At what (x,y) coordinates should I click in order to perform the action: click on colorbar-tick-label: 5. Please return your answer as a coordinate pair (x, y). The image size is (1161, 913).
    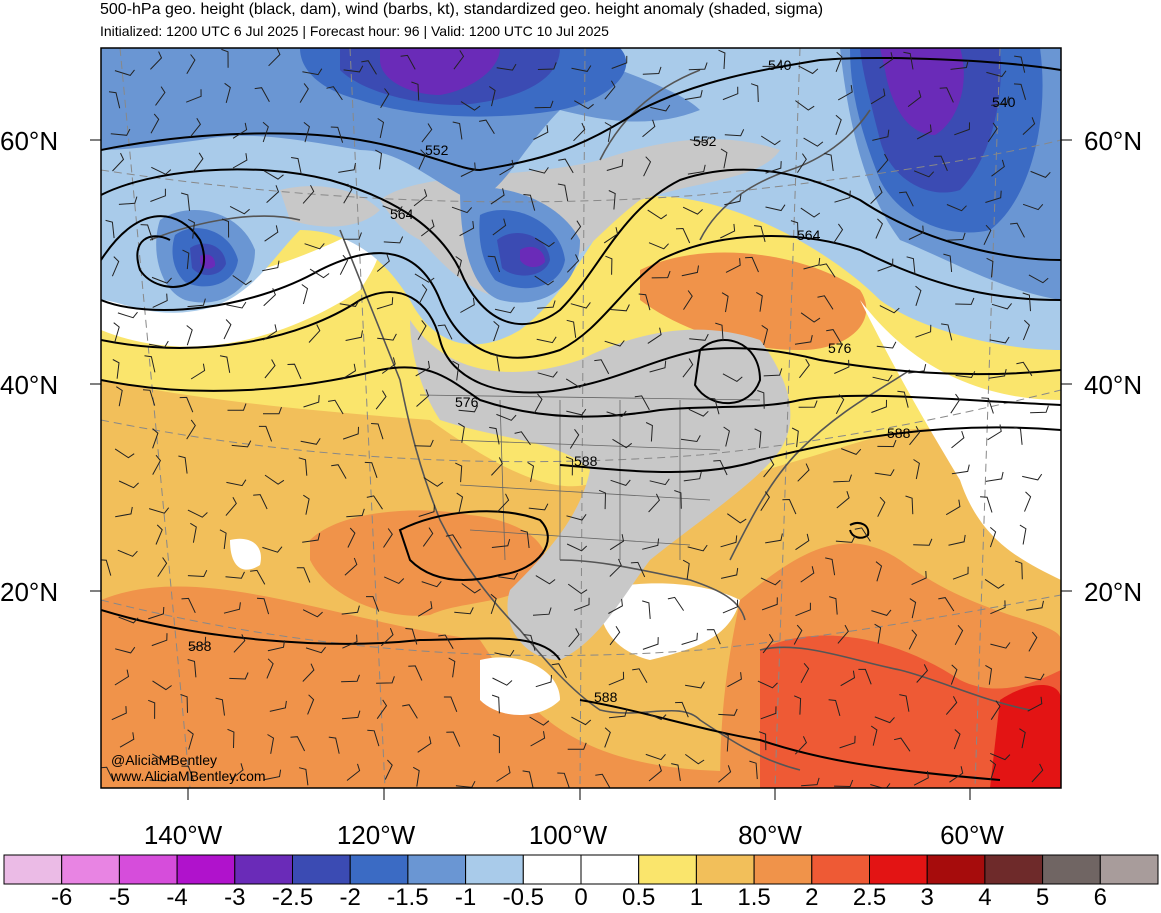
    Looking at the image, I should click on (1042, 897).